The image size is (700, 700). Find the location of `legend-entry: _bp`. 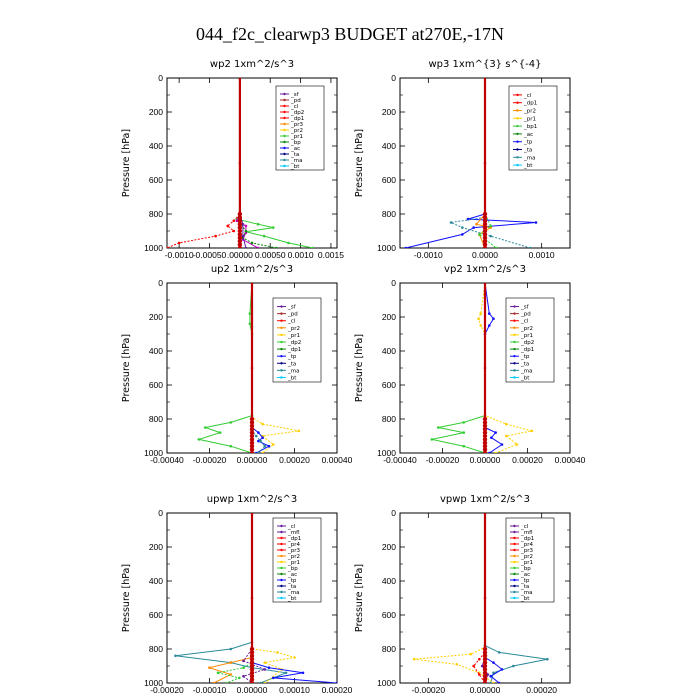

legend-entry: _bp is located at coordinates (525, 569).